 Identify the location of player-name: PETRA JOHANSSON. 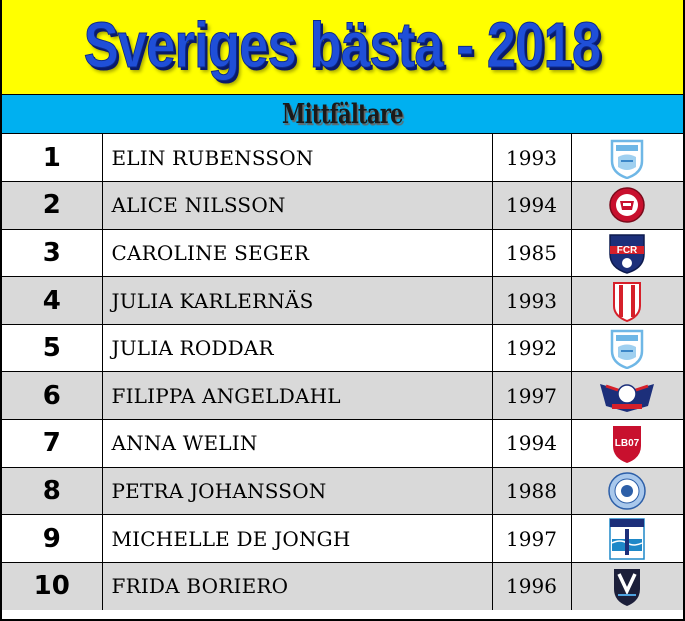
(297, 491).